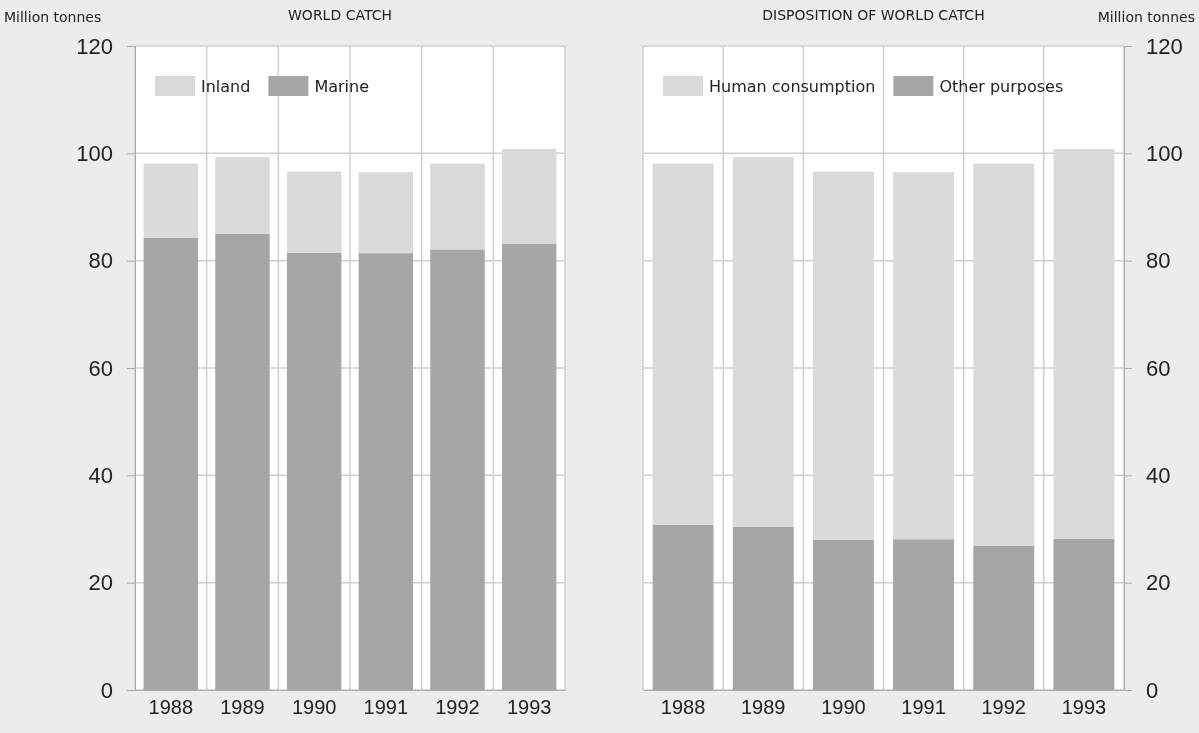  Describe the element at coordinates (226, 86) in the screenshot. I see `legend-label: Inland` at that location.